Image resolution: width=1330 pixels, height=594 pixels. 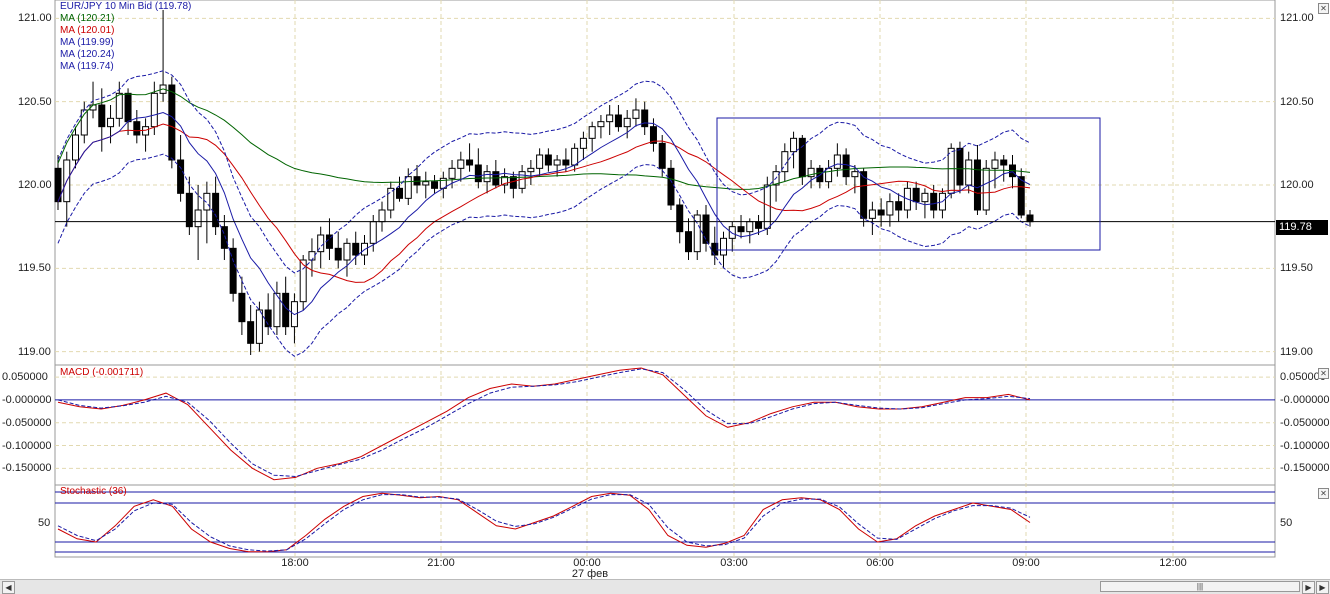 What do you see at coordinates (1286, 523) in the screenshot?
I see `stoch-axis-right-tick: 50` at bounding box center [1286, 523].